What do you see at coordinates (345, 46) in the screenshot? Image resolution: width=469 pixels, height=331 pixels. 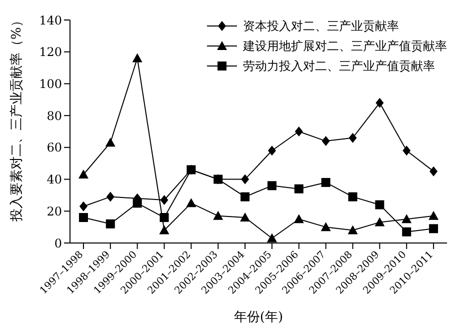 I see `legend-label: 建设用地扩展对二、三产业产值贡献率` at bounding box center [345, 46].